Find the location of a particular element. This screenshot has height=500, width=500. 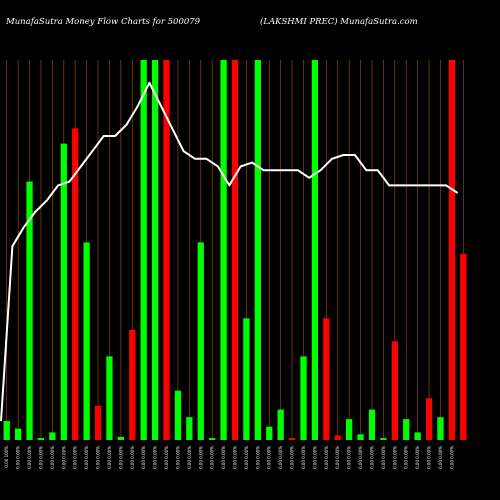

chart-title: MunafaSutra Money Flow Charts for 500079 is located at coordinates (103, 22).